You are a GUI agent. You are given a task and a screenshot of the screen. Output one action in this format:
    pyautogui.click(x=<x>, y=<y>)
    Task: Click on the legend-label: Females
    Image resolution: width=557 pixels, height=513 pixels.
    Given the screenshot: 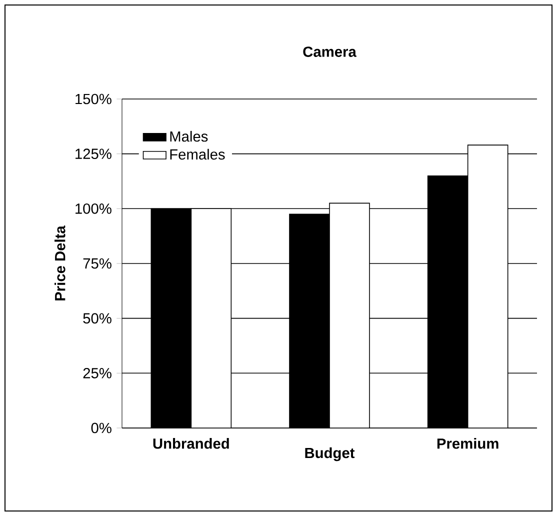 What is the action you would take?
    pyautogui.click(x=197, y=154)
    